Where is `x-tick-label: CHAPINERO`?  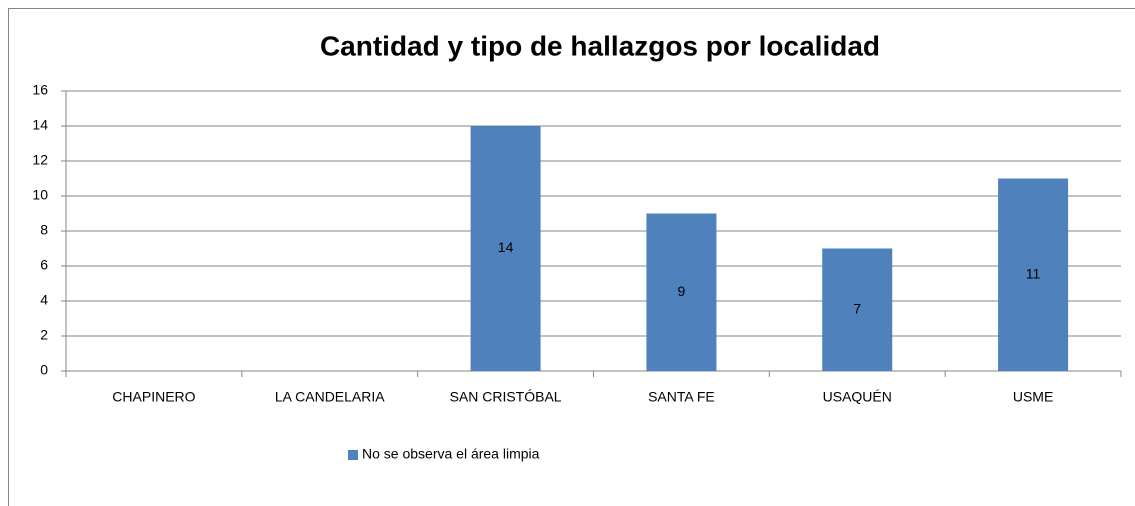 x-tick-label: CHAPINERO is located at coordinates (153, 397).